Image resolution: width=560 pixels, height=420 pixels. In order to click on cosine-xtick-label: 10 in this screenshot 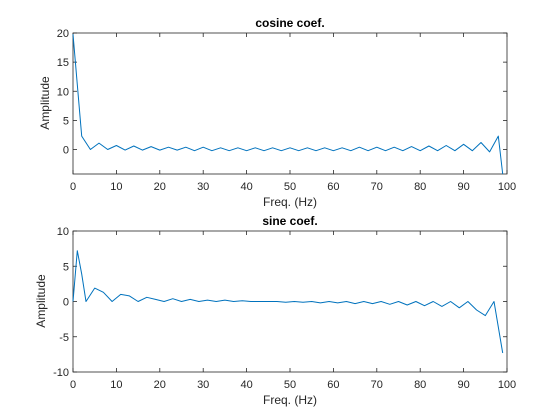, I will do `click(116, 187)`.